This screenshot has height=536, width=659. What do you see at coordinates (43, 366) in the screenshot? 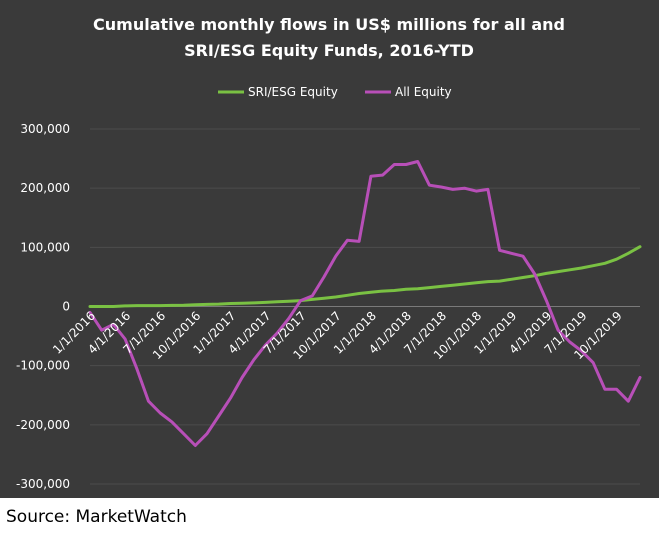
I see `y-tick-label: -100,000` at bounding box center [43, 366].